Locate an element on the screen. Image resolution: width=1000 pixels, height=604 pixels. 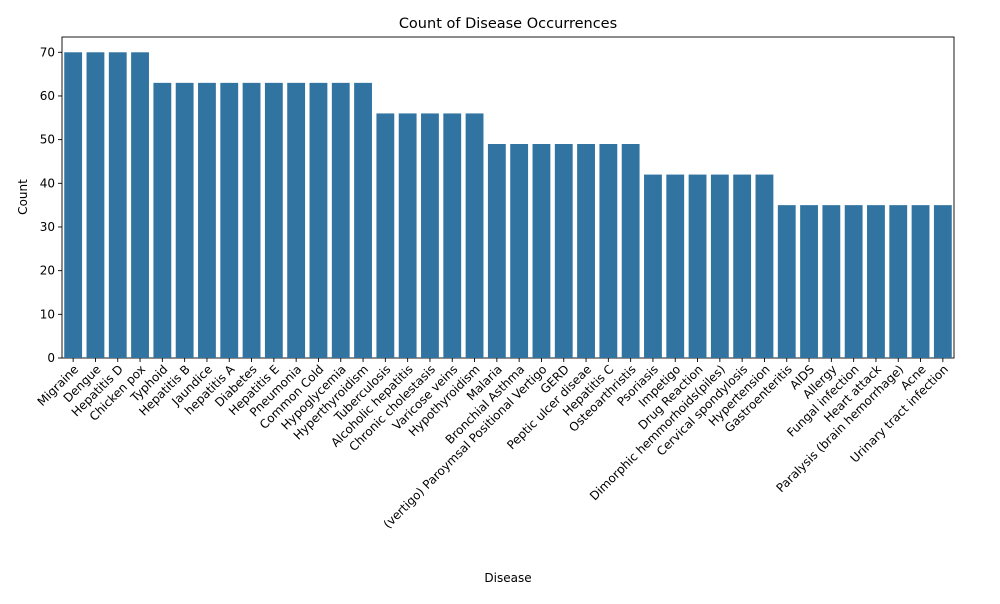
y-tick-label: 40 is located at coordinates (47, 183).